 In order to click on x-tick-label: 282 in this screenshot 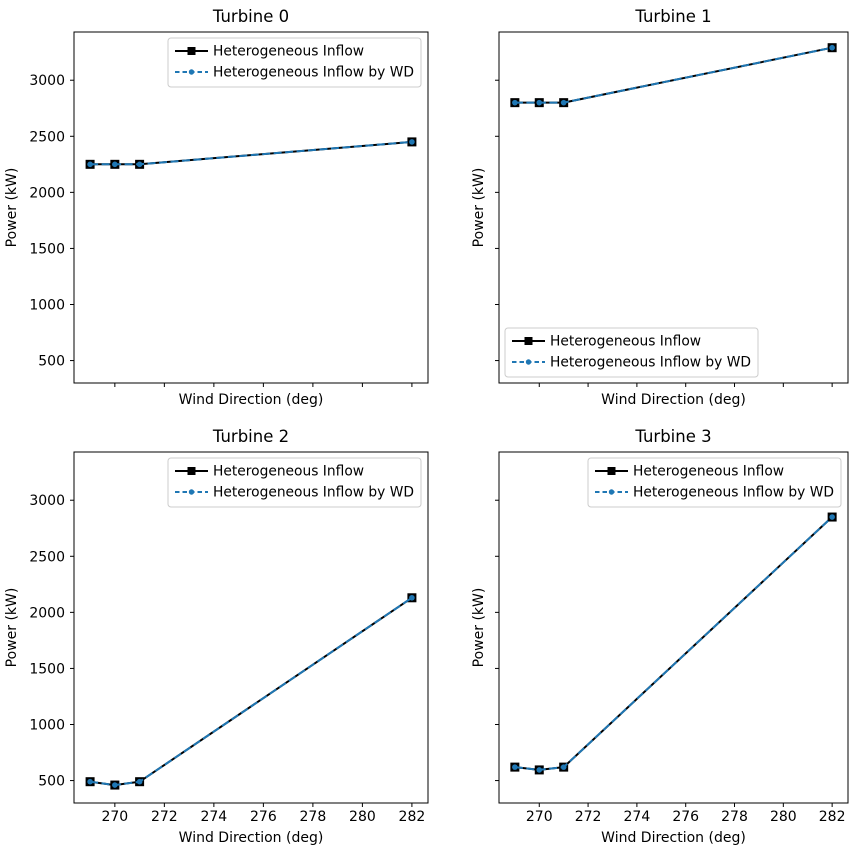, I will do `click(412, 817)`.